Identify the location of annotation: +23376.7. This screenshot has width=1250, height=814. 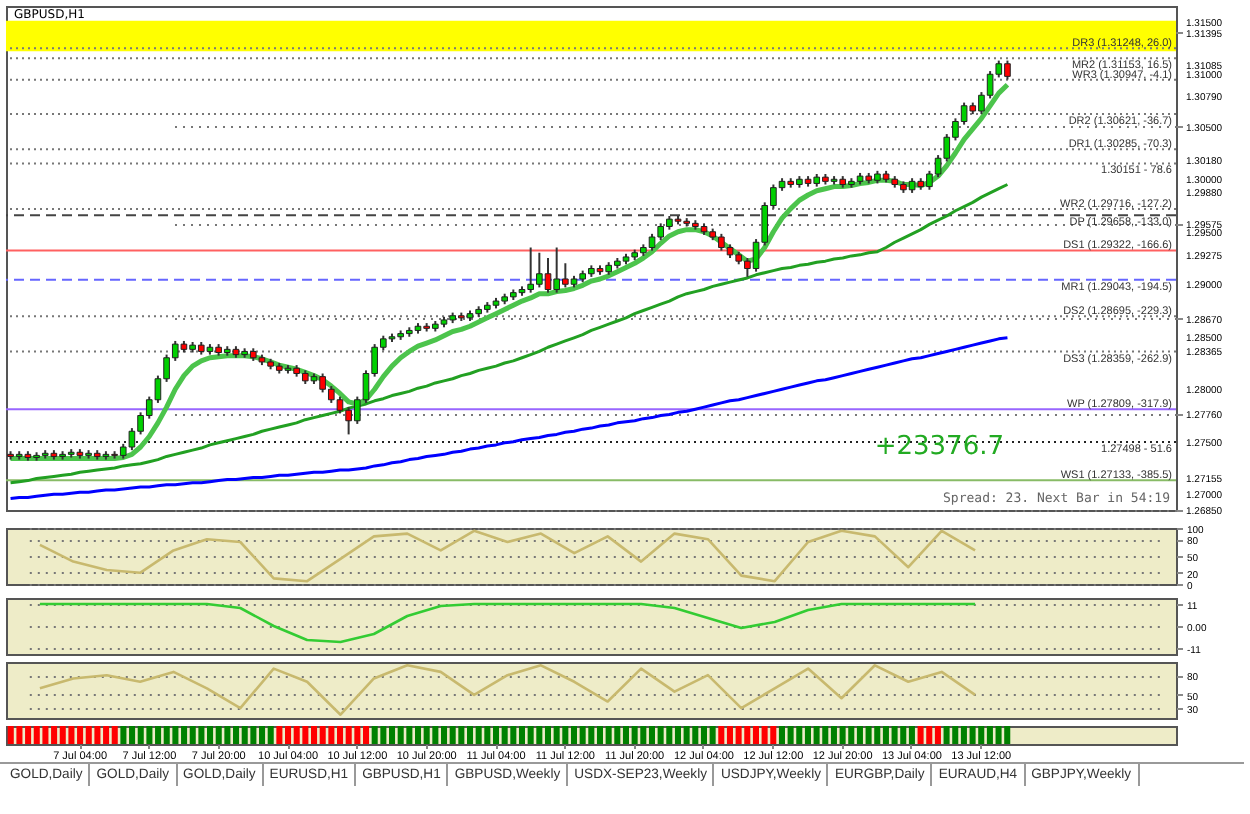
(939, 447).